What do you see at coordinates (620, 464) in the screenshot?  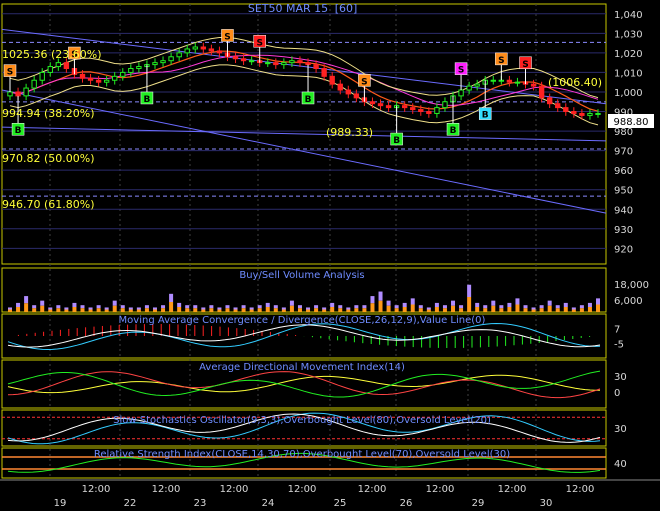 I see `oscillator-tick-label: 40` at bounding box center [620, 464].